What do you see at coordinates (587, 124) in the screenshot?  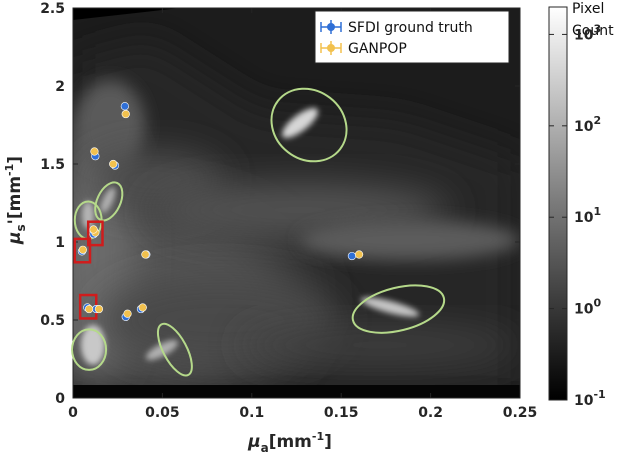 I see `colorbar-tick-label: 10²` at bounding box center [587, 124].